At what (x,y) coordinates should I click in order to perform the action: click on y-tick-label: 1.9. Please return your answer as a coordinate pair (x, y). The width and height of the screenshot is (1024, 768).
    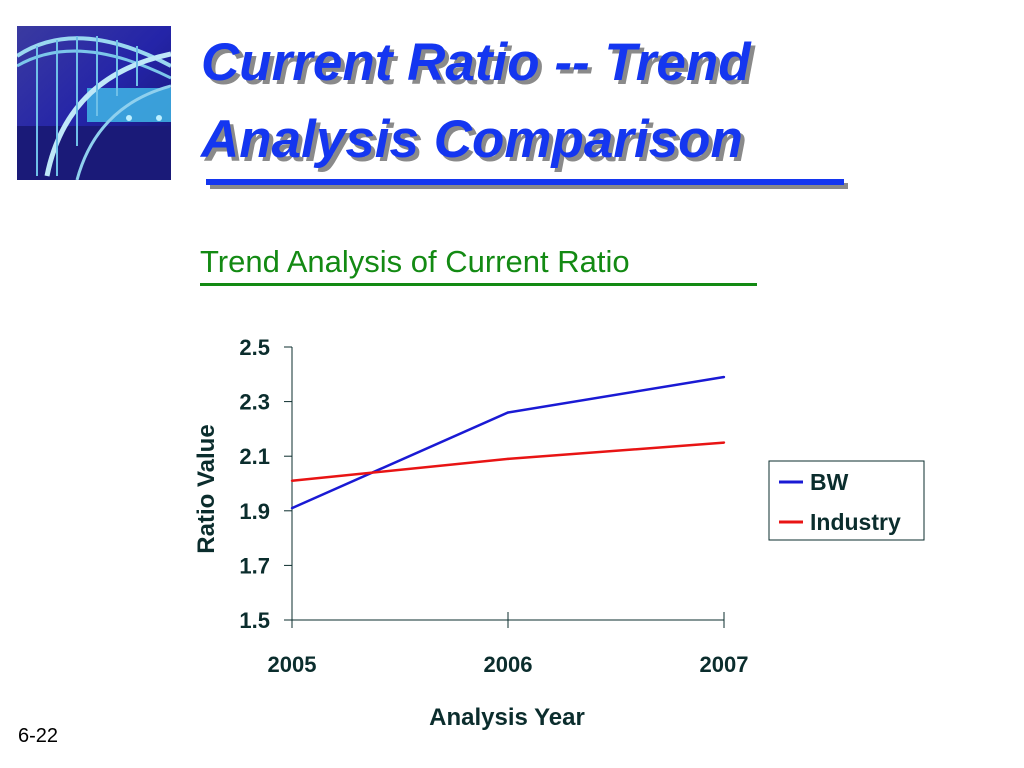
    Looking at the image, I should click on (254, 511).